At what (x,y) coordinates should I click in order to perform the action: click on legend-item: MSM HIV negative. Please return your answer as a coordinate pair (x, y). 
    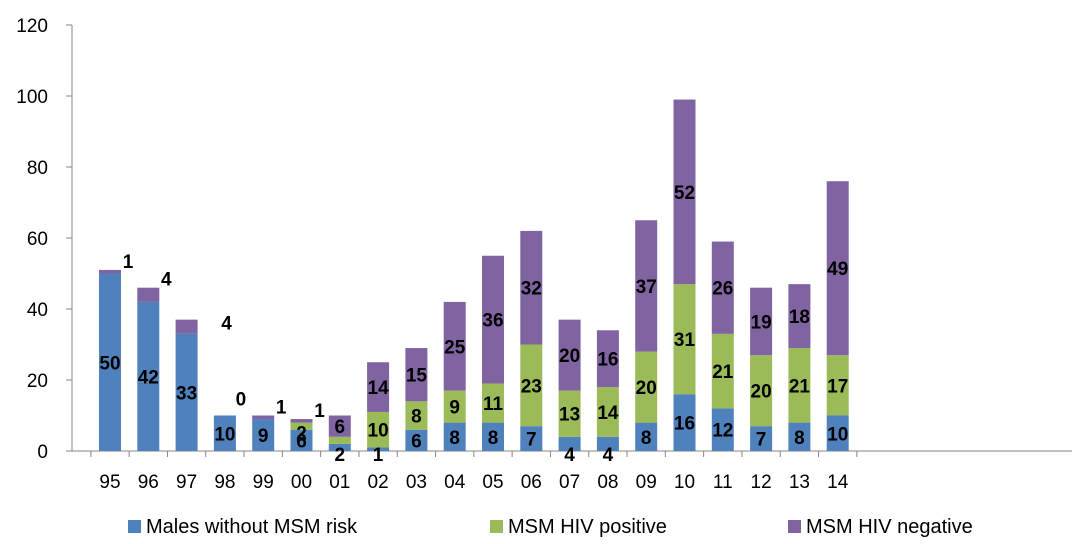
    Looking at the image, I should click on (880, 527).